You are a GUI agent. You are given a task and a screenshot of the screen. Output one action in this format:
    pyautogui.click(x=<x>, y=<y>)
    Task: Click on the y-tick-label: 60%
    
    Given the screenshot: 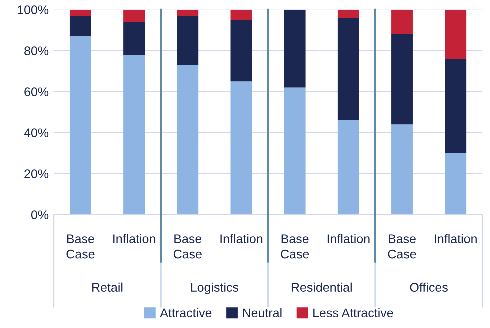 What is the action you would take?
    pyautogui.click(x=36, y=92)
    